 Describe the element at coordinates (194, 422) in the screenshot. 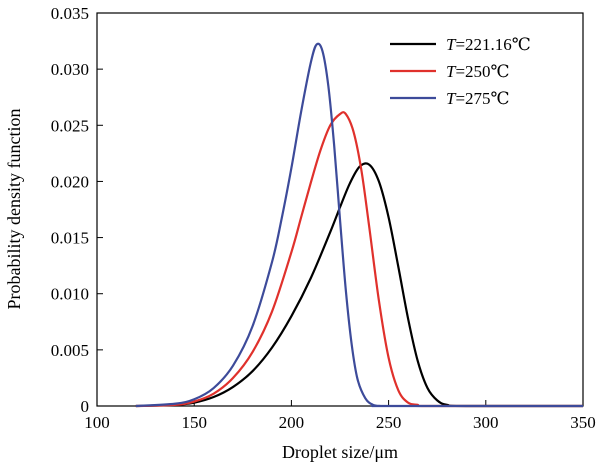

I see `x-tick-label: 150` at that location.